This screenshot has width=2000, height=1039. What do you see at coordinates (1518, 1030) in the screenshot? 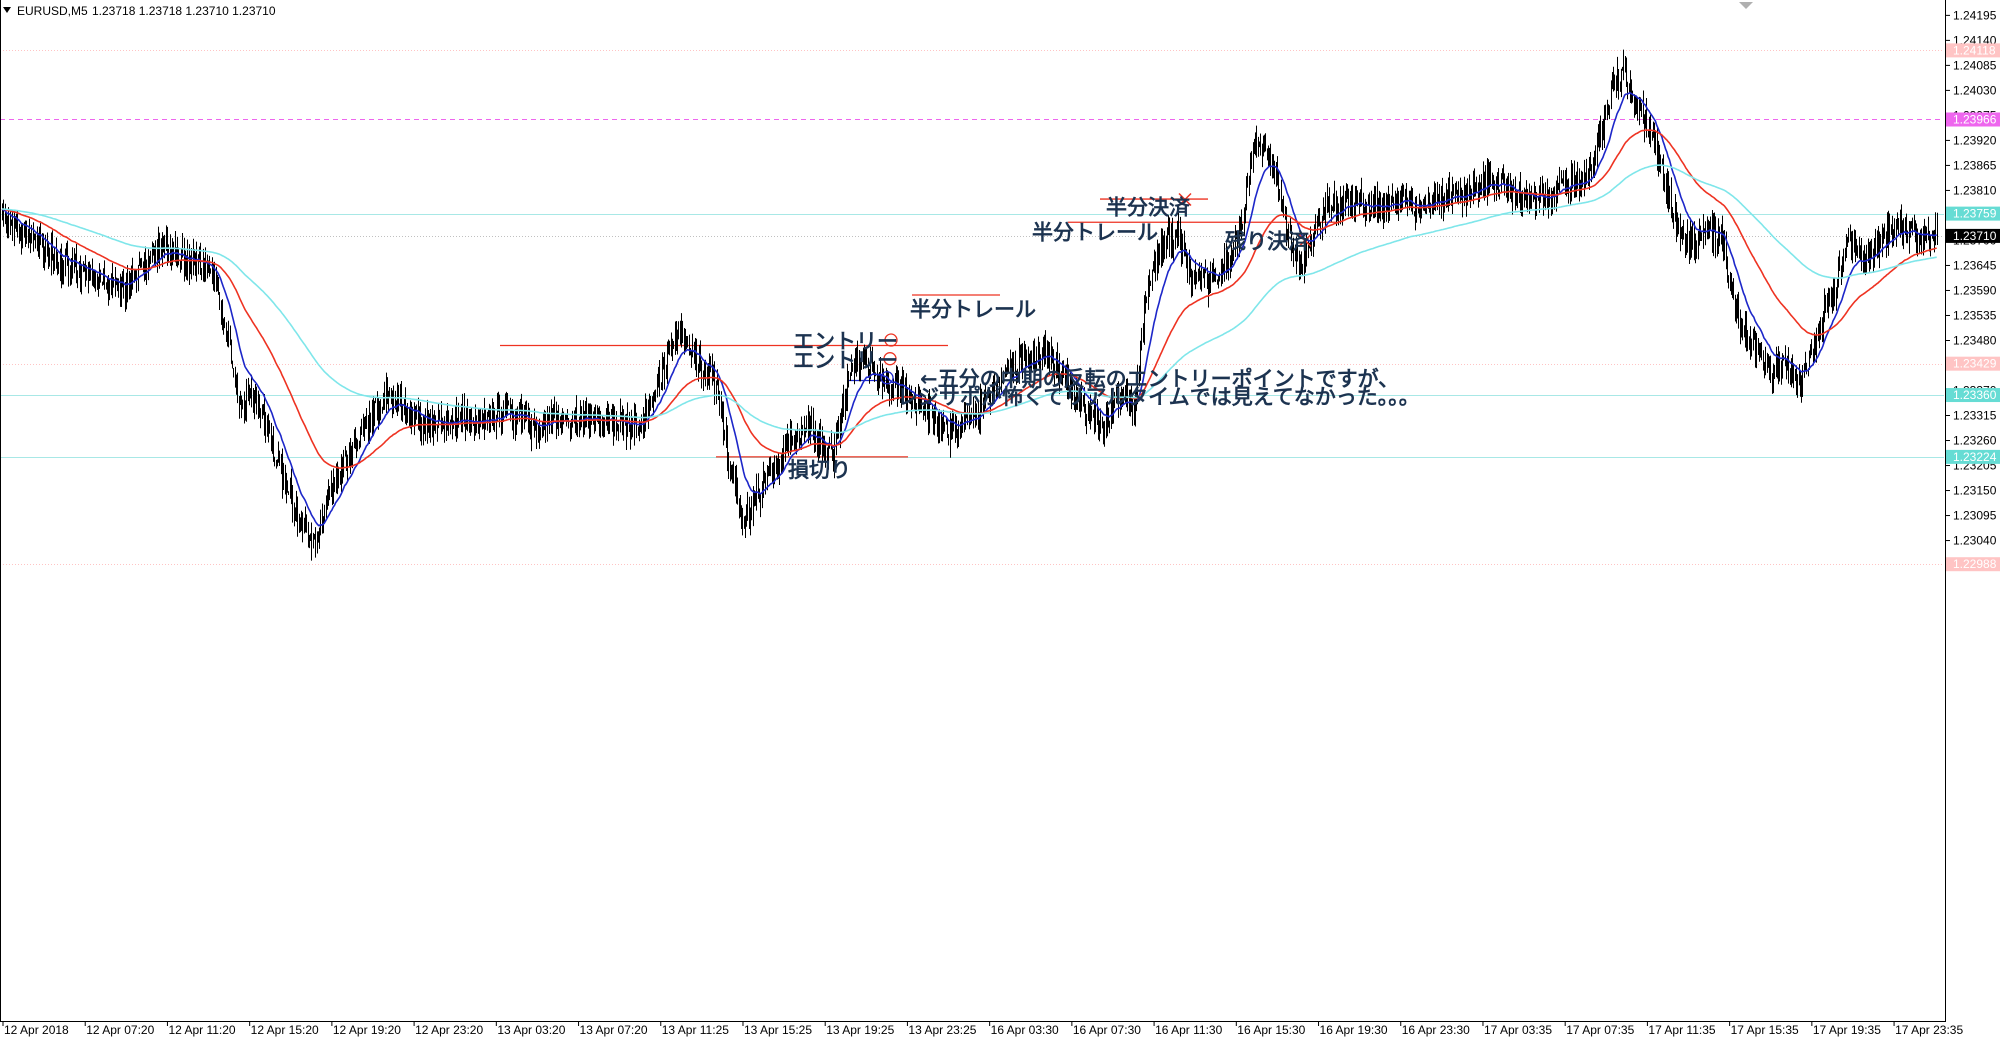
I see `x-tick-label: 17 Apr 03:35` at bounding box center [1518, 1030].